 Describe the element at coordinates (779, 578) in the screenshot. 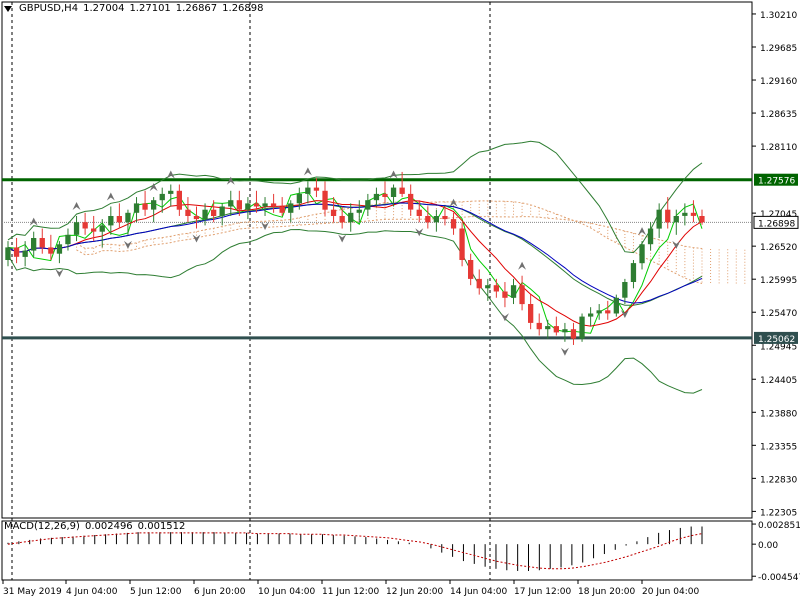

I see `macd-tick-label: -0.004547` at that location.